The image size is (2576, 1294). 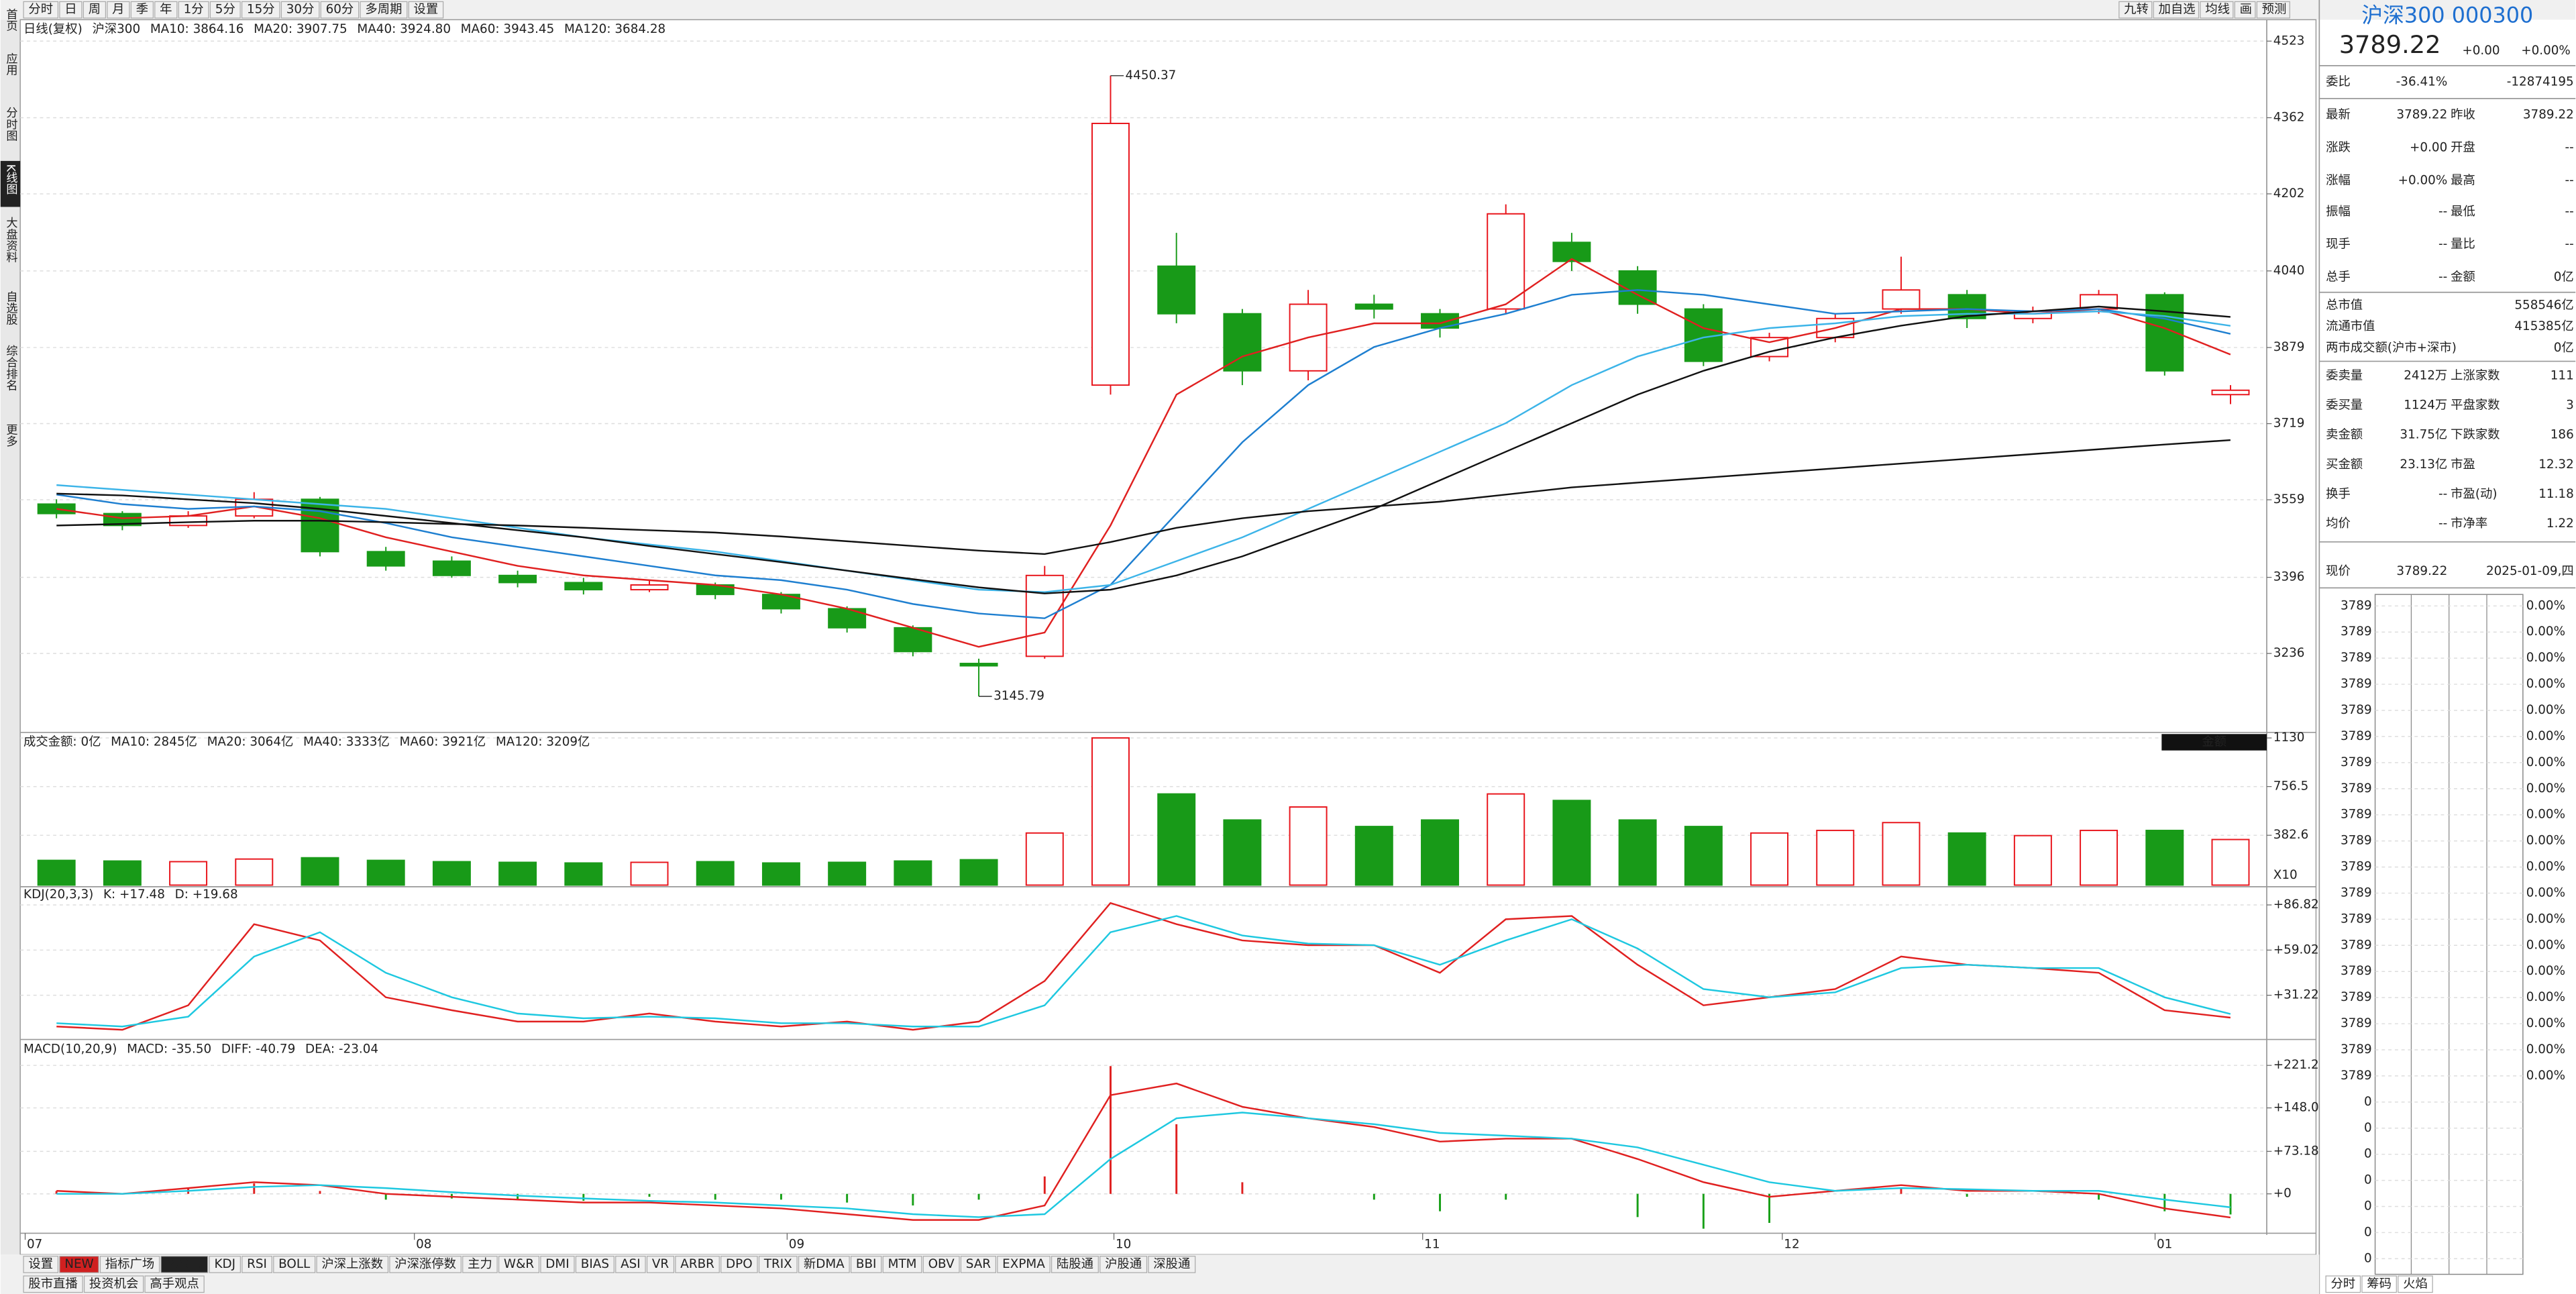 I want to click on quote-label: 现手, so click(x=2338, y=244).